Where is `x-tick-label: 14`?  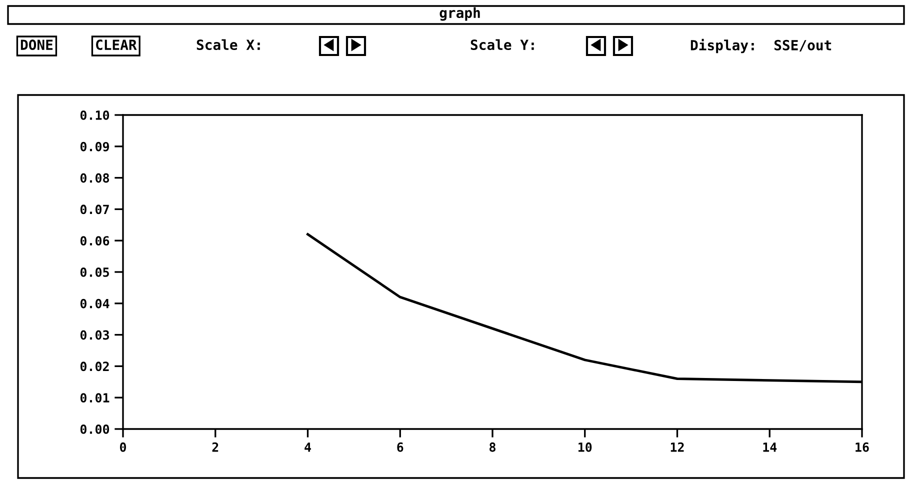 x-tick-label: 14 is located at coordinates (770, 447).